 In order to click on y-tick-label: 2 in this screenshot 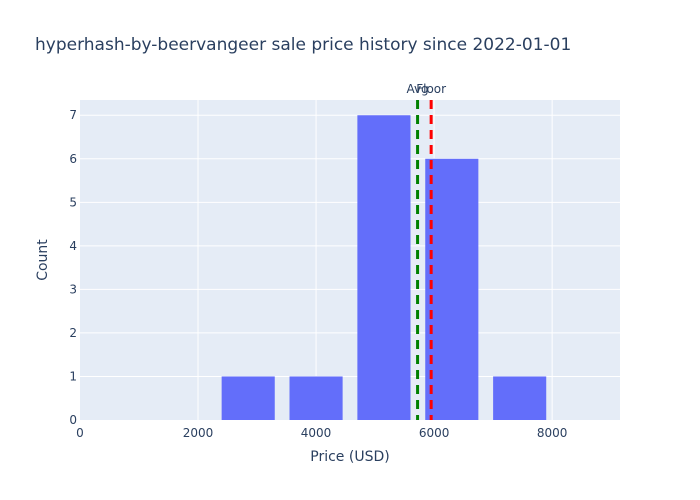, I will do `click(73, 333)`.